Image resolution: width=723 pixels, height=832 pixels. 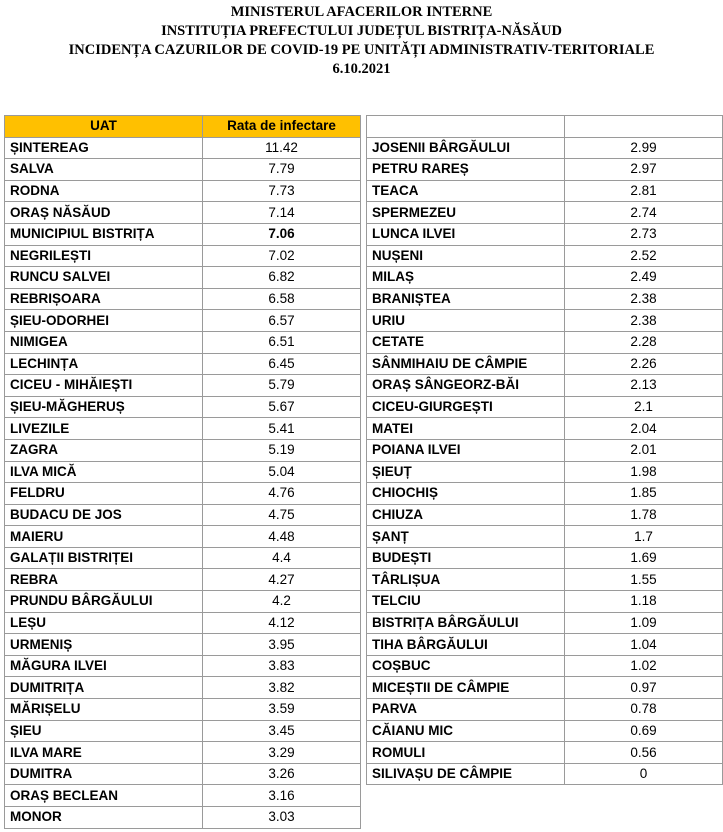 What do you see at coordinates (281, 688) in the screenshot?
I see `infection-rate-cell: 3.82` at bounding box center [281, 688].